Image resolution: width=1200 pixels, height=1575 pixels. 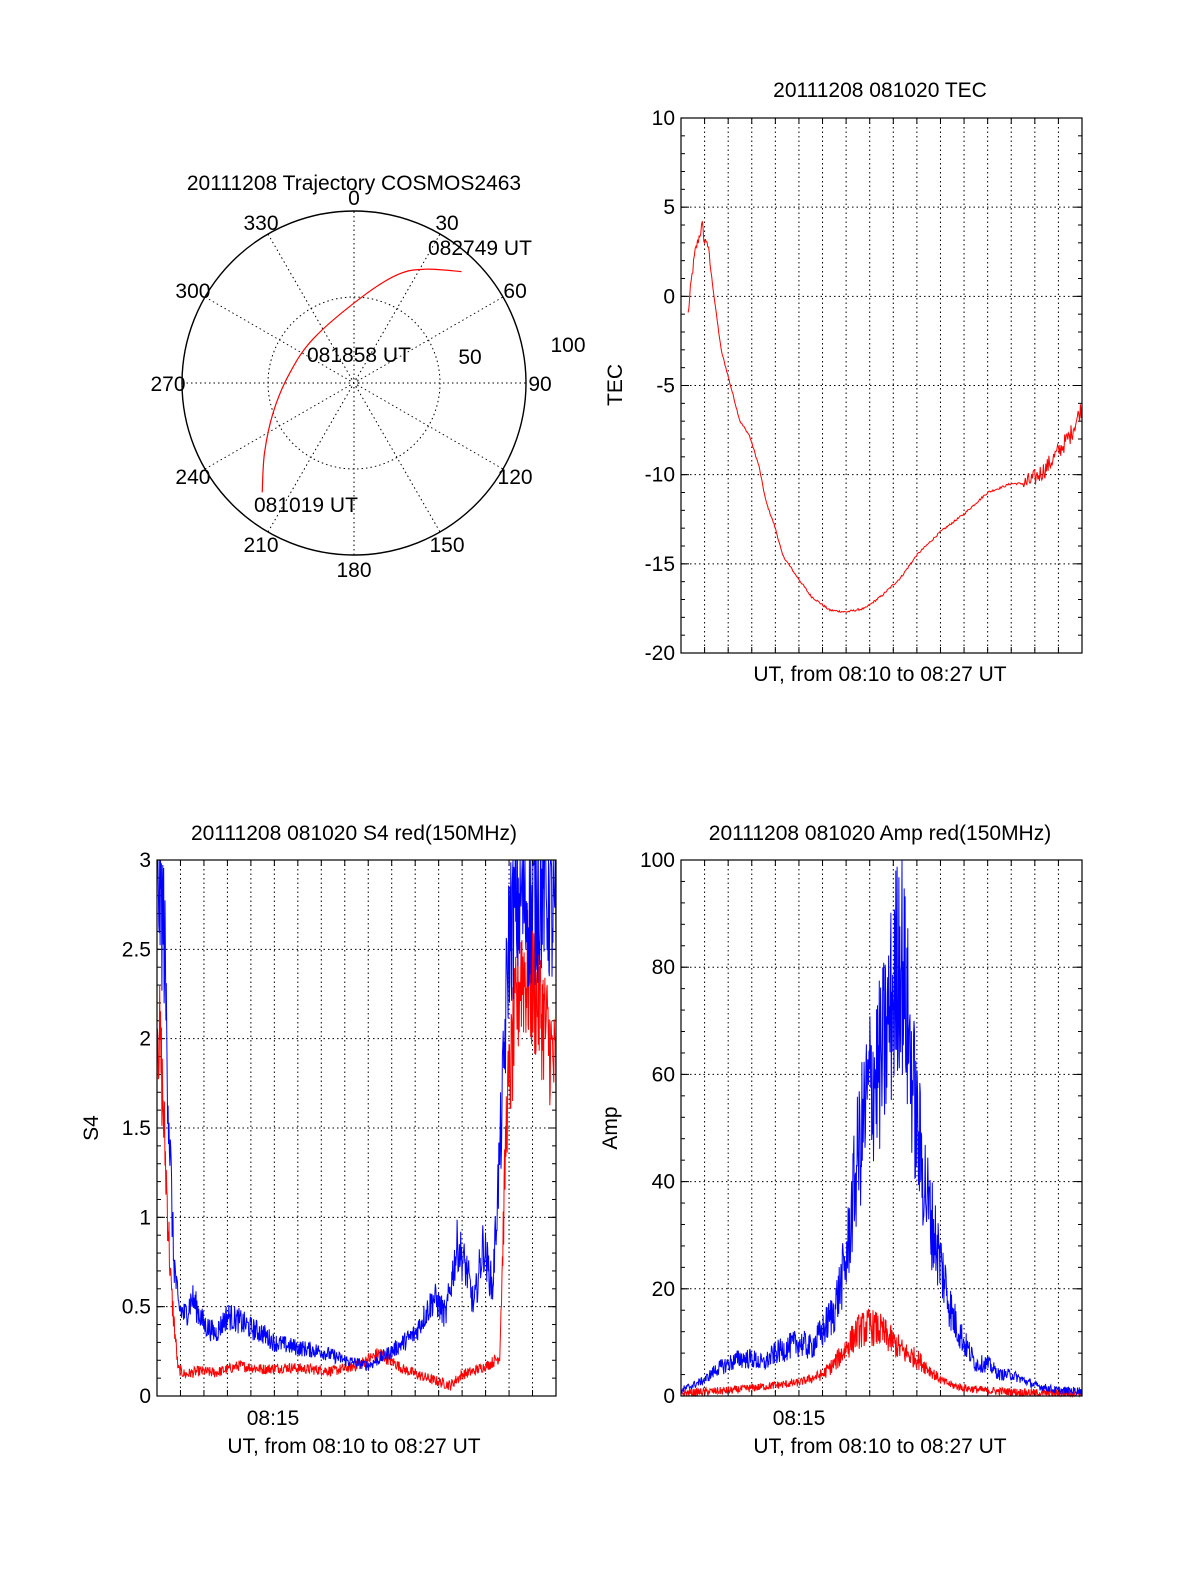 I want to click on polar-trajectory-series, so click(x=361, y=380).